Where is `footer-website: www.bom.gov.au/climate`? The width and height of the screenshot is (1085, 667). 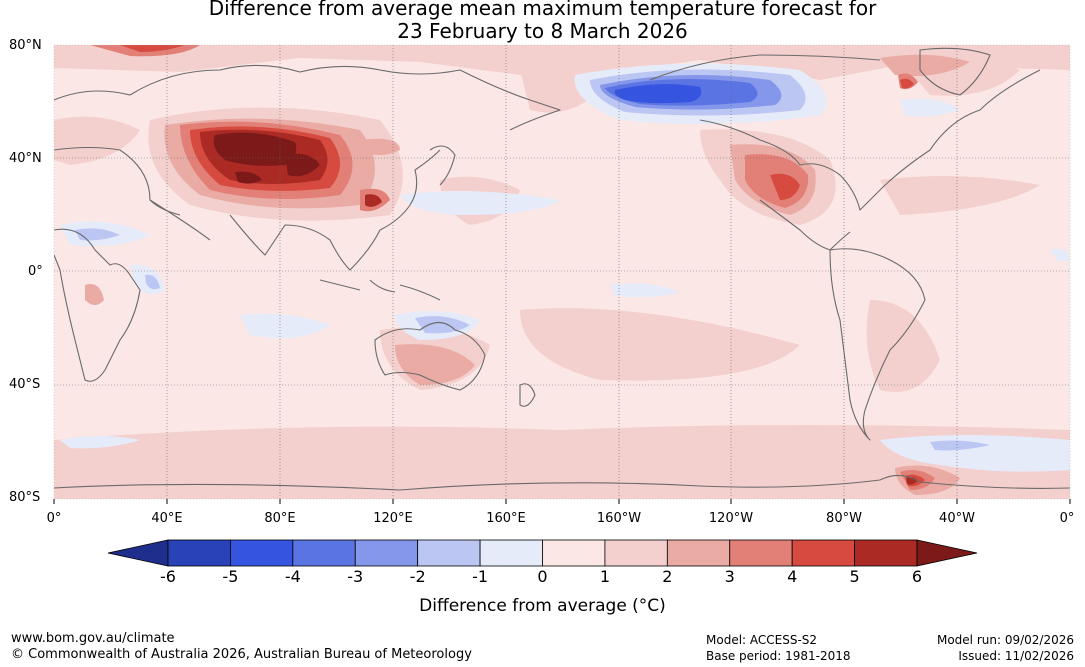
footer-website: www.bom.gov.au/climate is located at coordinates (93, 638).